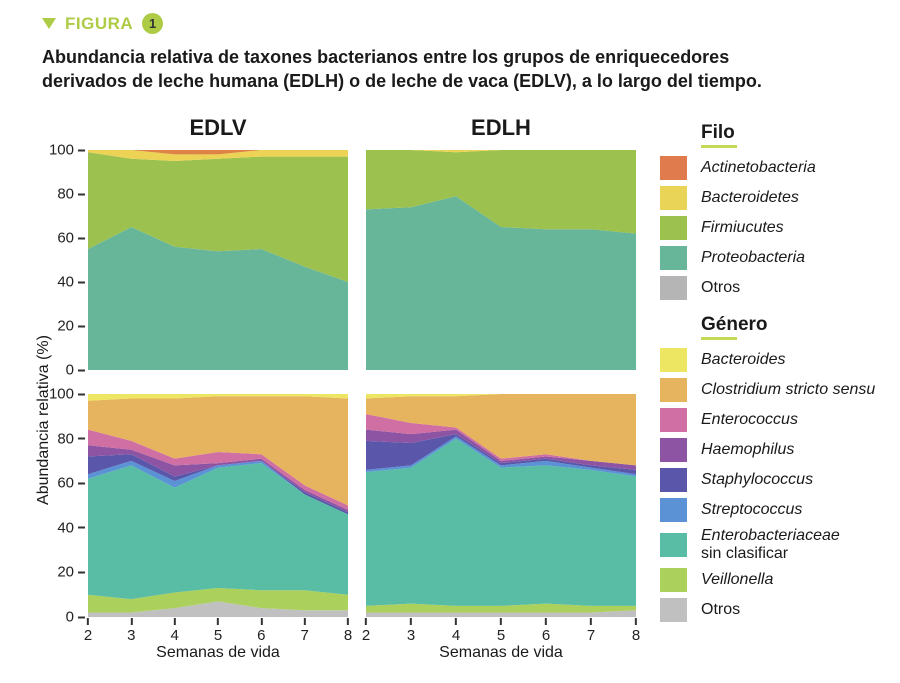 The image size is (900, 683). What do you see at coordinates (67, 150) in the screenshot?
I see `y-tick-100: 100` at bounding box center [67, 150].